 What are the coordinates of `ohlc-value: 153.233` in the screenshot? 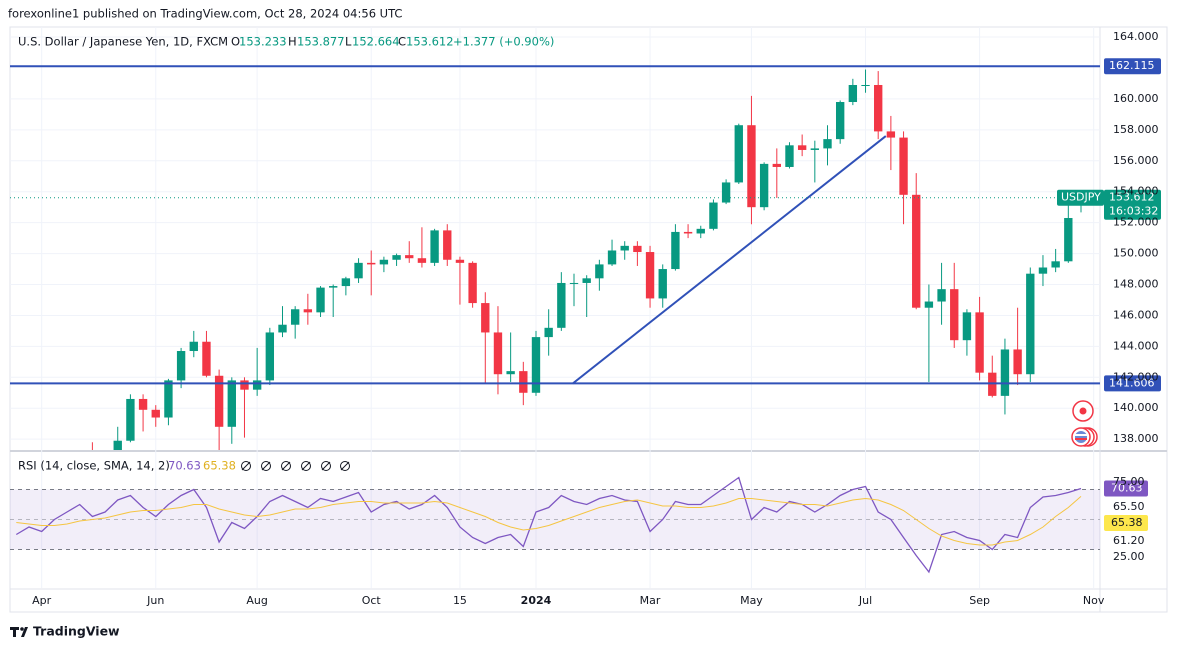 It's located at (263, 42).